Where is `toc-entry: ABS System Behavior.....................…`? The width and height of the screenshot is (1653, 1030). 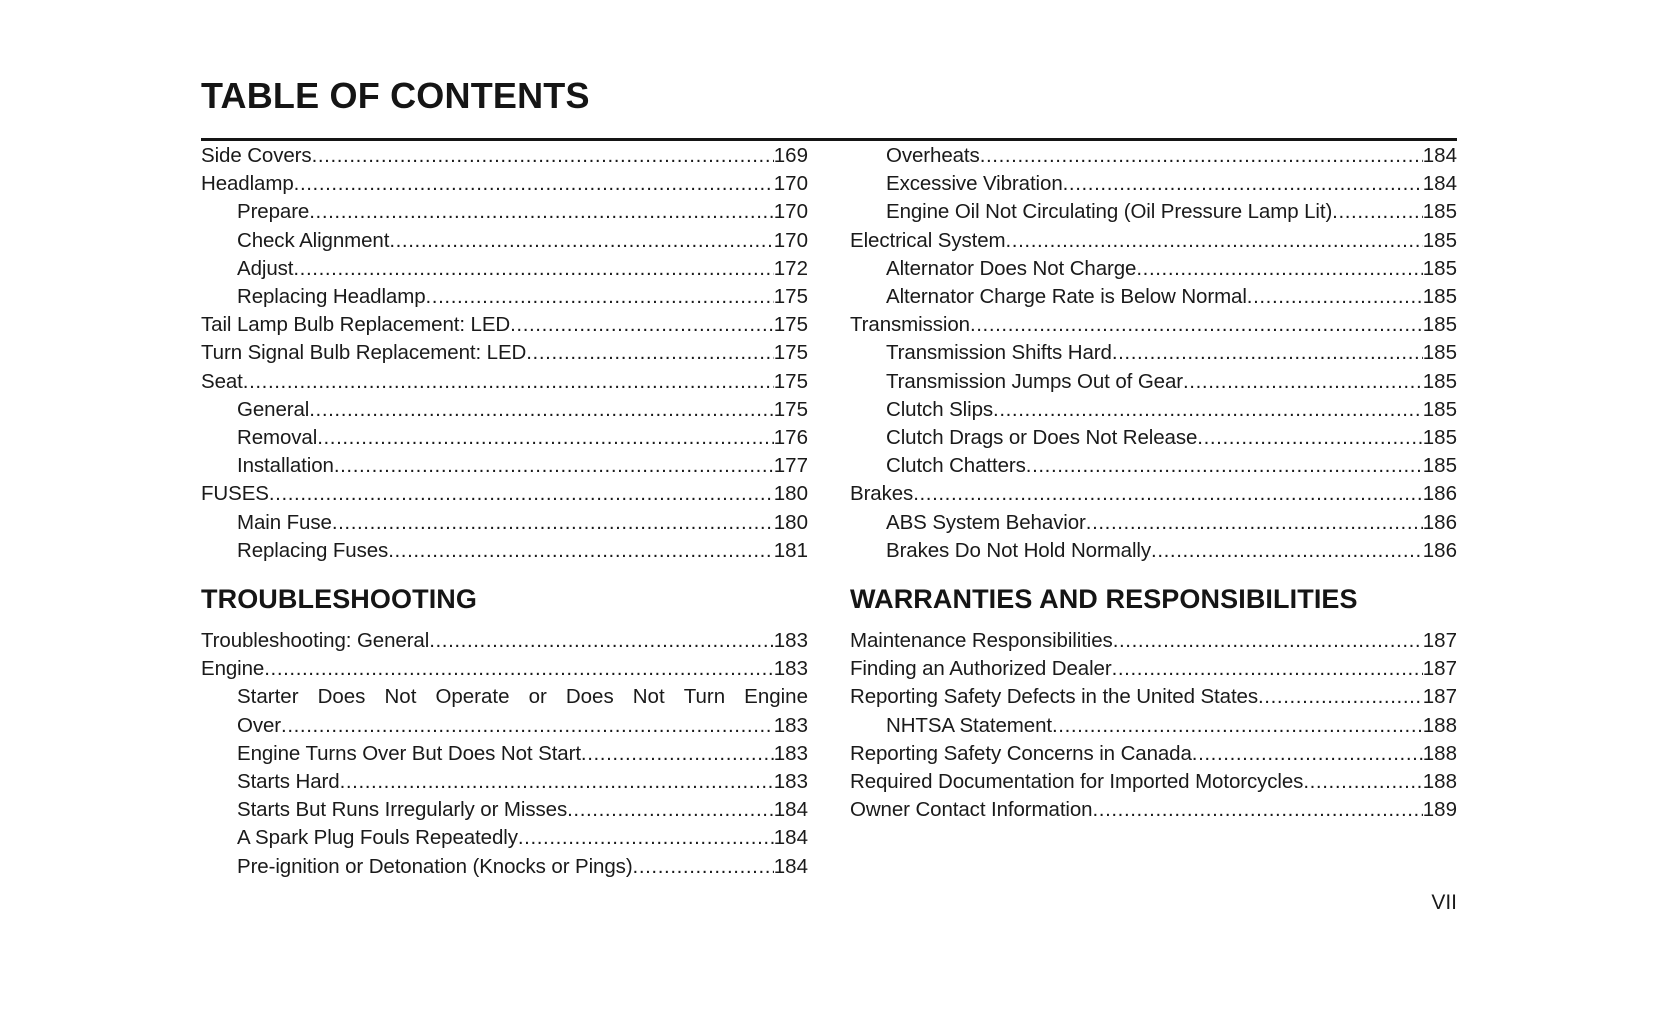
toc-entry: ABS System Behavior.....................… is located at coordinates (1153, 523).